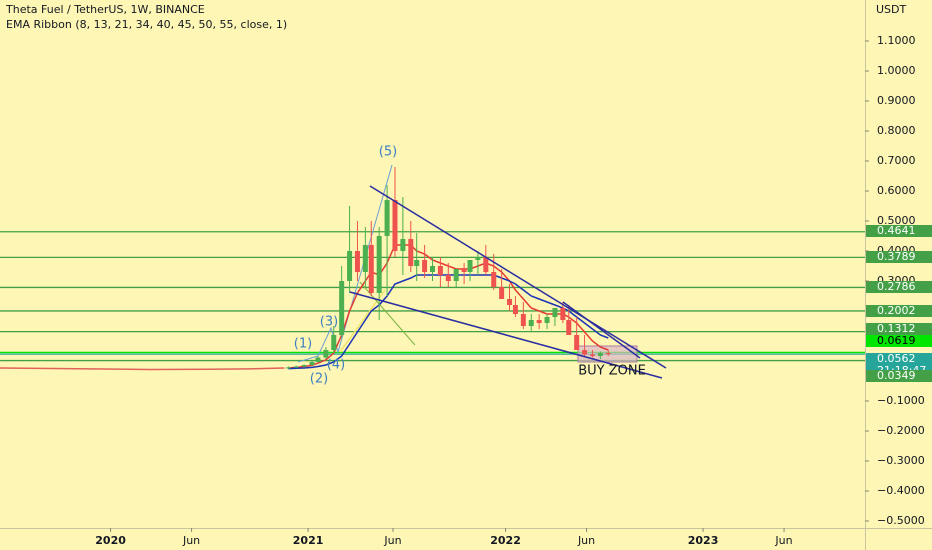 The width and height of the screenshot is (932, 550). I want to click on y-tick-label: −0.4000, so click(901, 490).